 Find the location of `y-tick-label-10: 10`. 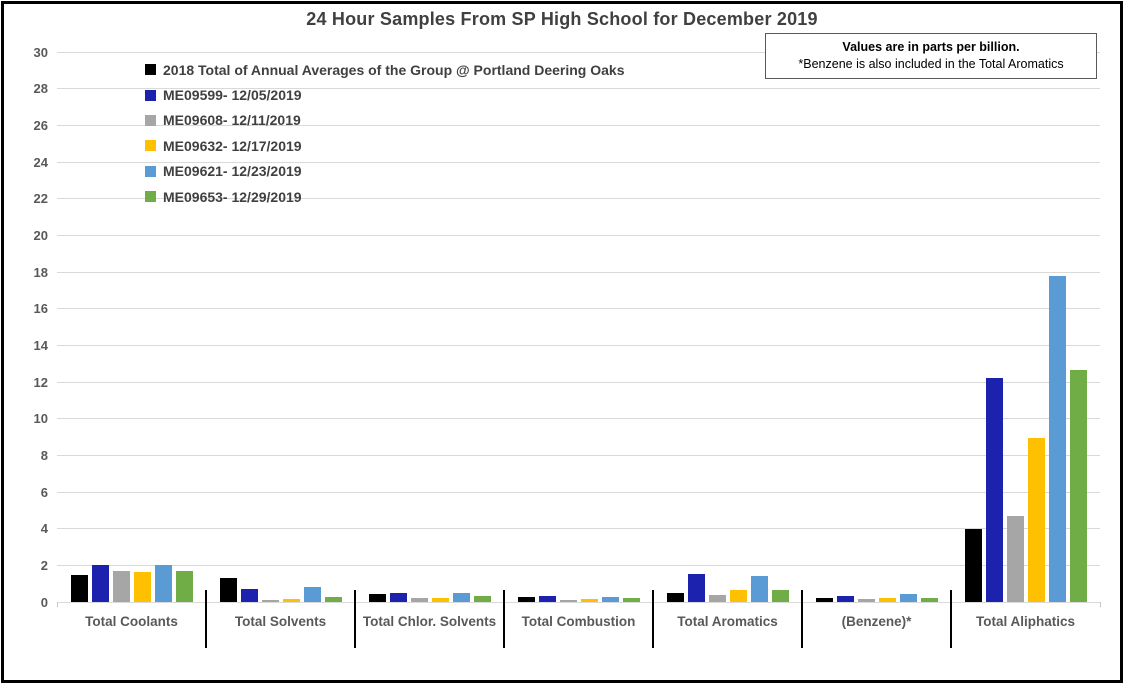

y-tick-label-10: 10 is located at coordinates (40, 419).